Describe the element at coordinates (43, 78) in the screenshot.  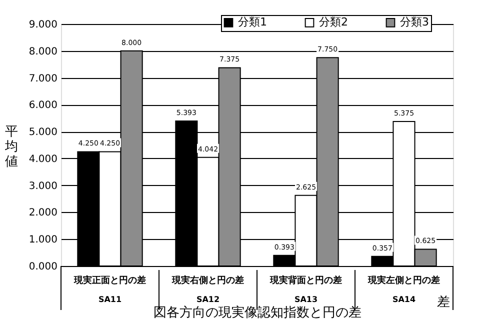
I see `y-tick-label: 7.000` at that location.